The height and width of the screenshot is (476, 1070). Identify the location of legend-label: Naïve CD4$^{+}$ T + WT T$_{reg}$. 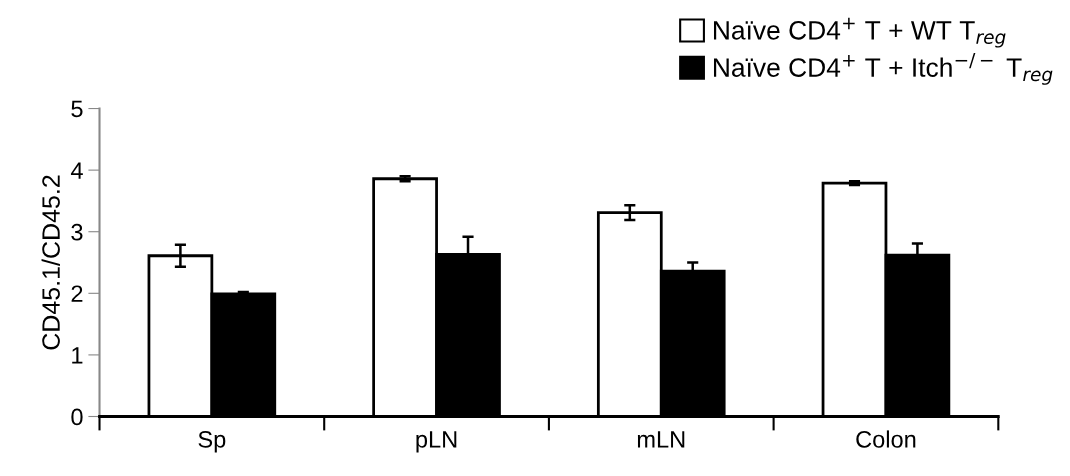
(860, 32).